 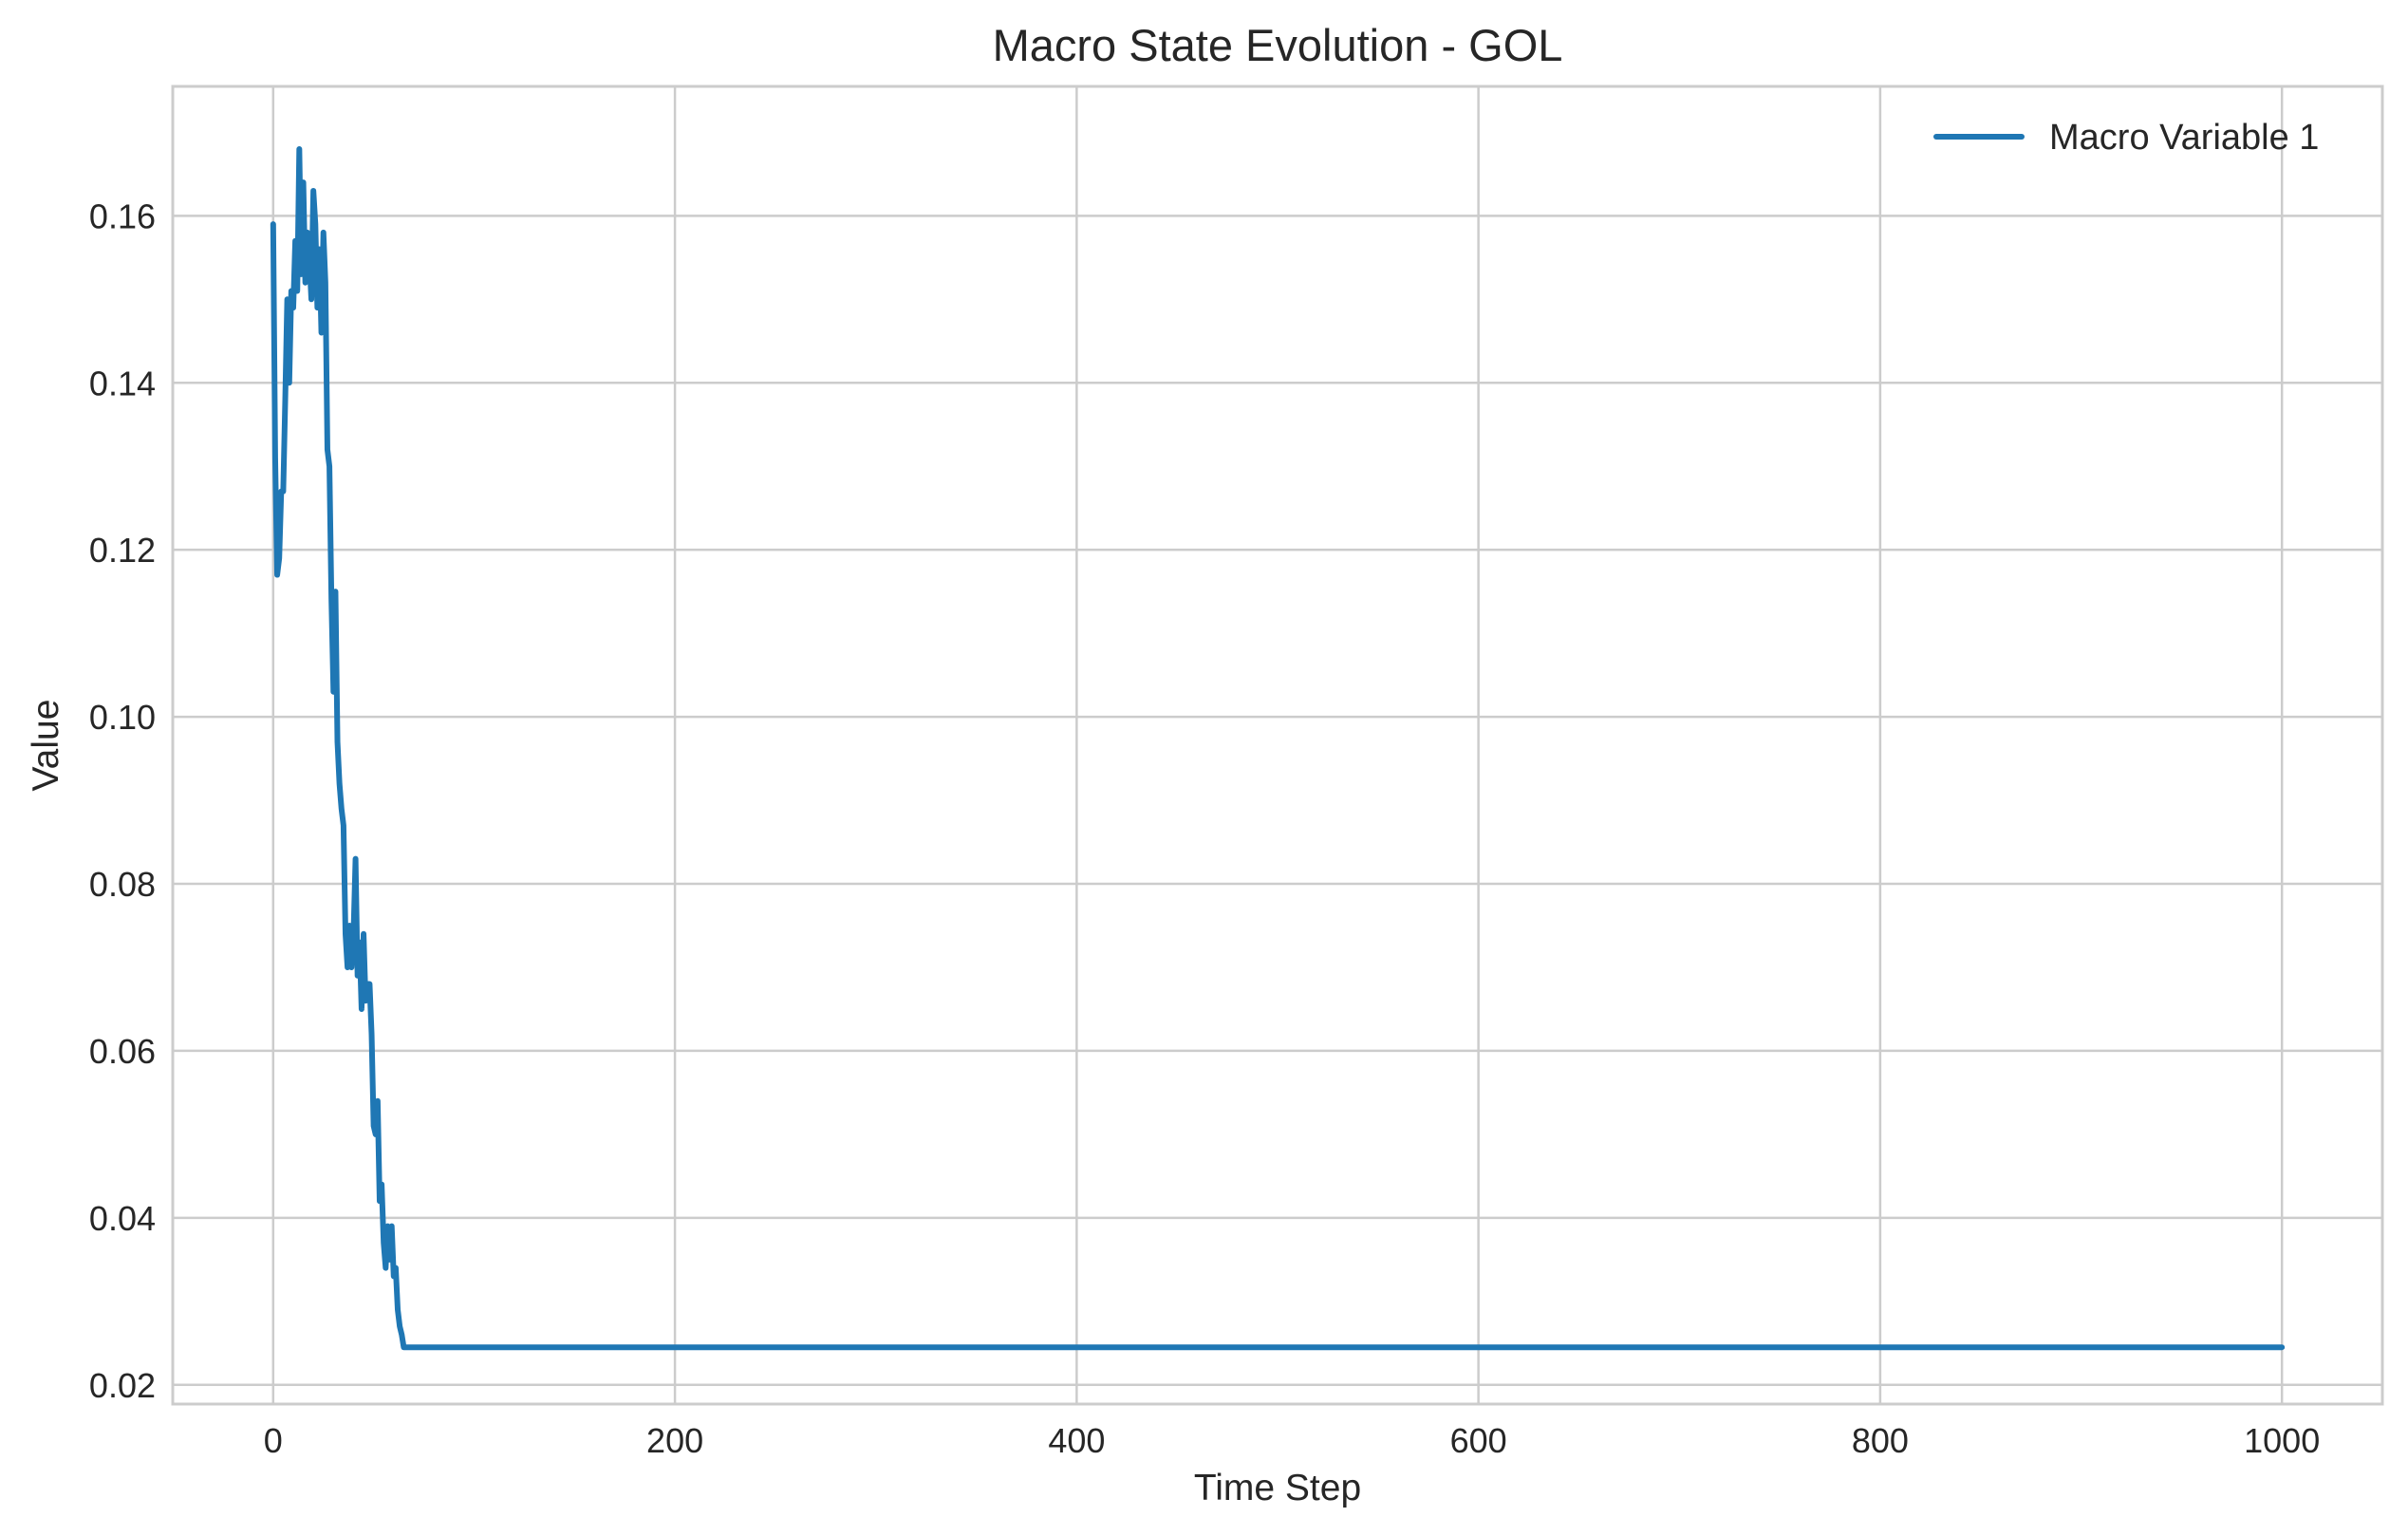 I want to click on y-tick-label: 0.08, so click(x=122, y=885).